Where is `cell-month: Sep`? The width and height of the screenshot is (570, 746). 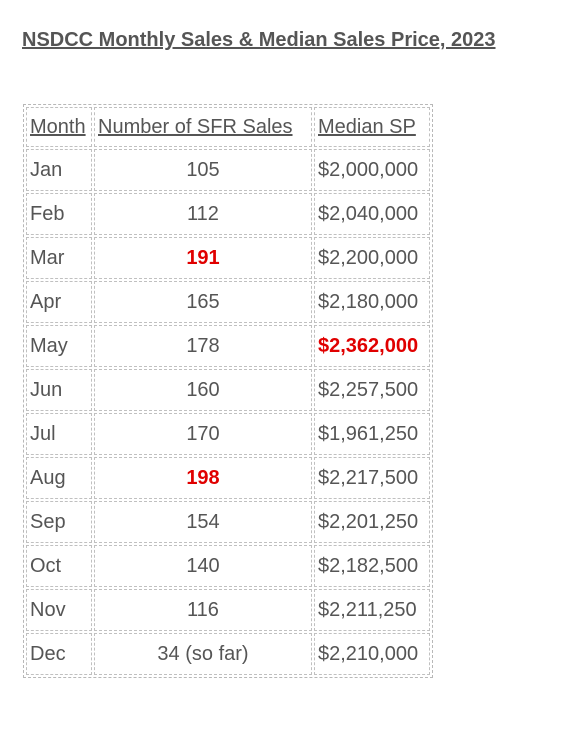
cell-month: Sep is located at coordinates (59, 522).